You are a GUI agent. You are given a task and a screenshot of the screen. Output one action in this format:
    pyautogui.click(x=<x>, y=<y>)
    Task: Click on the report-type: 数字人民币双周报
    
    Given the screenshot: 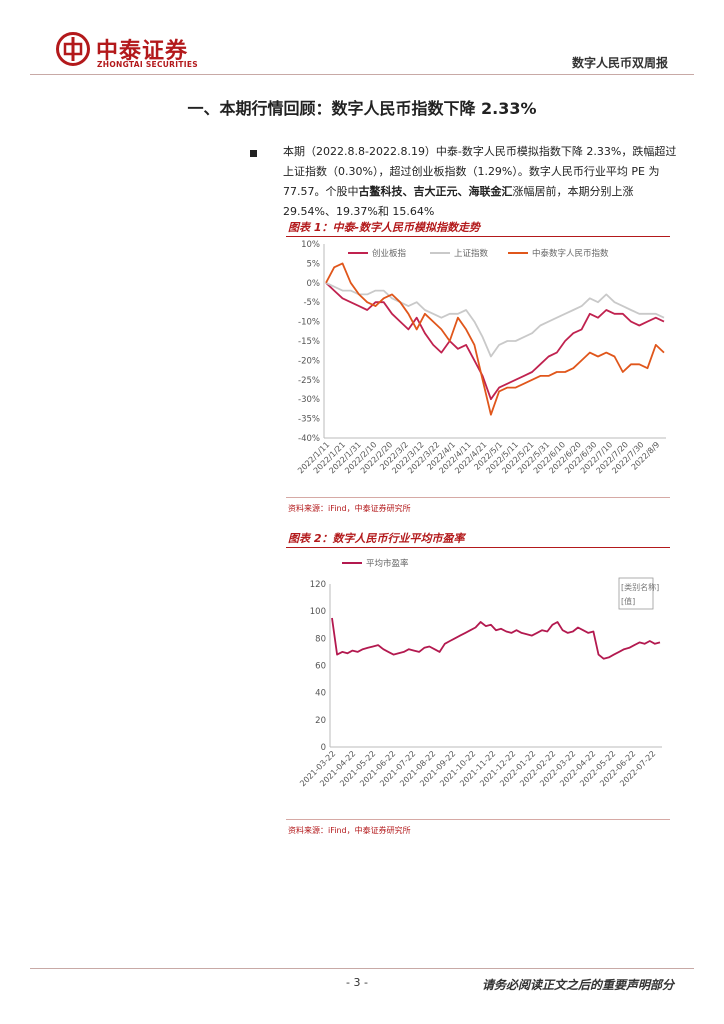 What is the action you would take?
    pyautogui.click(x=619, y=63)
    